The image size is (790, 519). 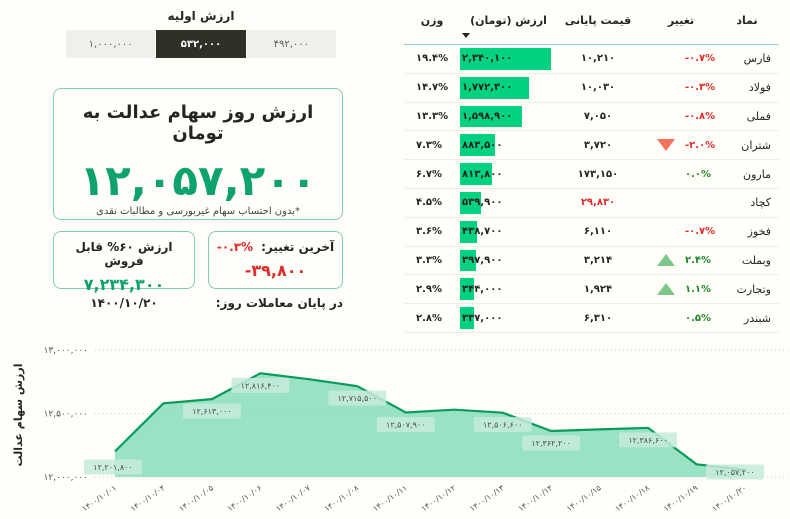 I want to click on change-percent: ۲.۴%, so click(x=698, y=260).